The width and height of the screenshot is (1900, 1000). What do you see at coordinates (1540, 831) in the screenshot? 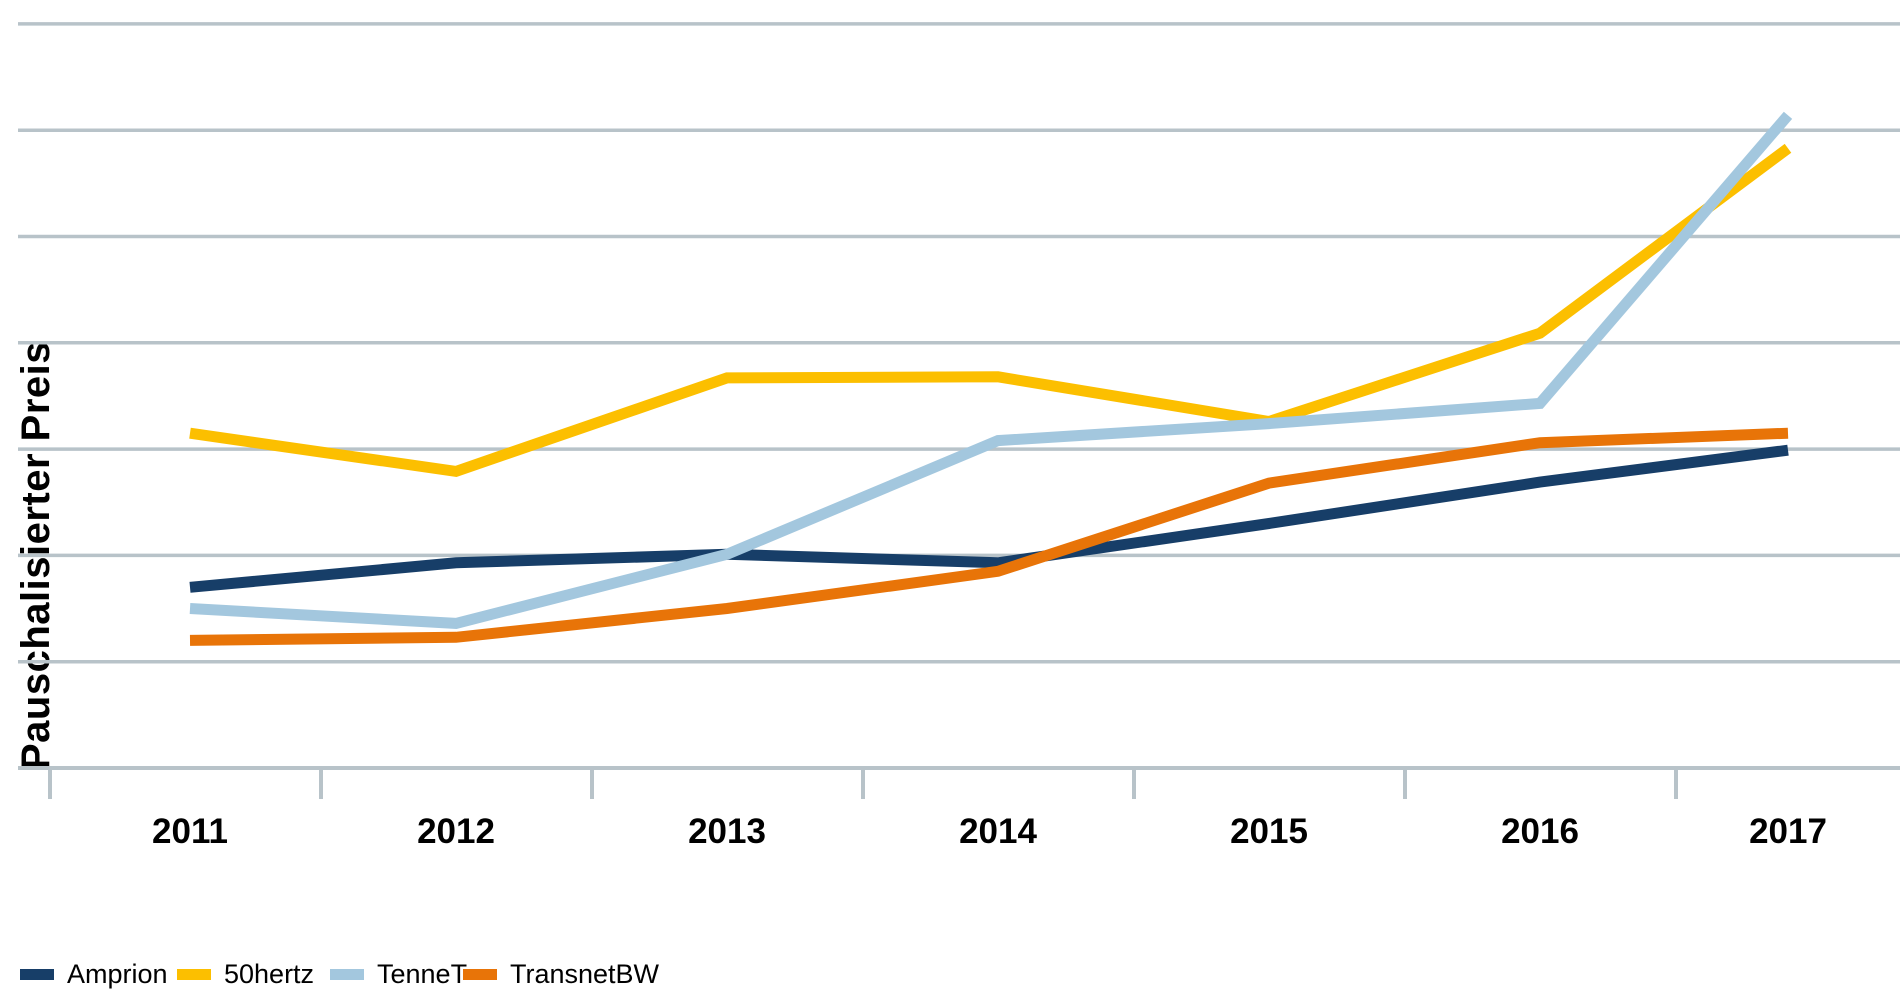
I see `x-tick-label-2016: 2016` at bounding box center [1540, 831].